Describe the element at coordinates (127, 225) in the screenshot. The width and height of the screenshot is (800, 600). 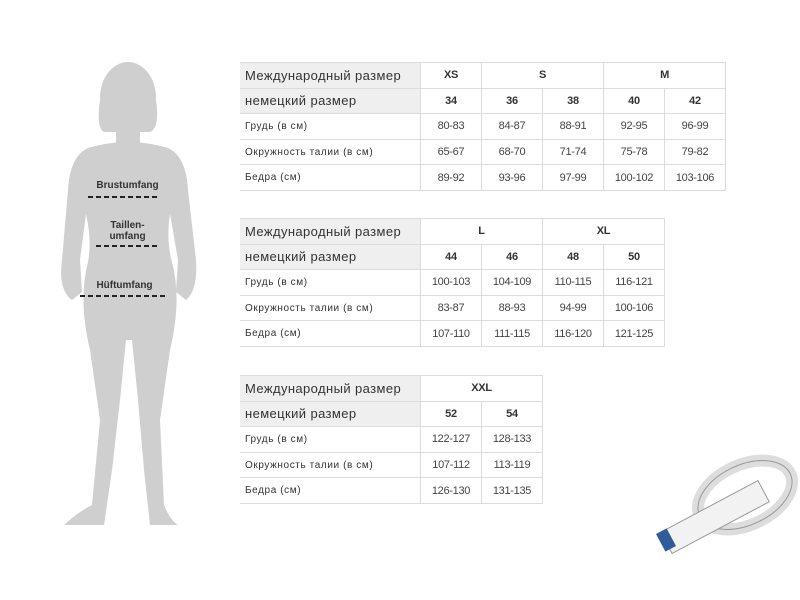
I see `waist-label-line: Taillen-` at that location.